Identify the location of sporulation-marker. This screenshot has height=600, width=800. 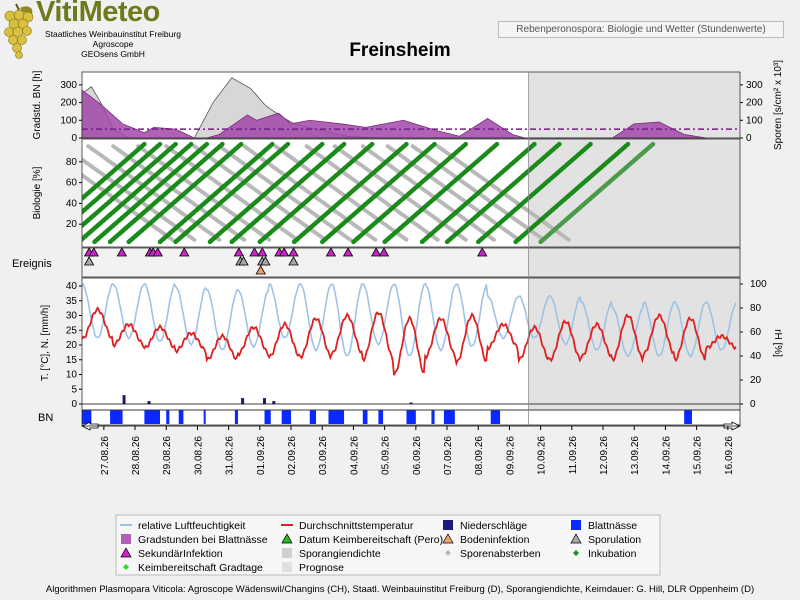
(265, 261).